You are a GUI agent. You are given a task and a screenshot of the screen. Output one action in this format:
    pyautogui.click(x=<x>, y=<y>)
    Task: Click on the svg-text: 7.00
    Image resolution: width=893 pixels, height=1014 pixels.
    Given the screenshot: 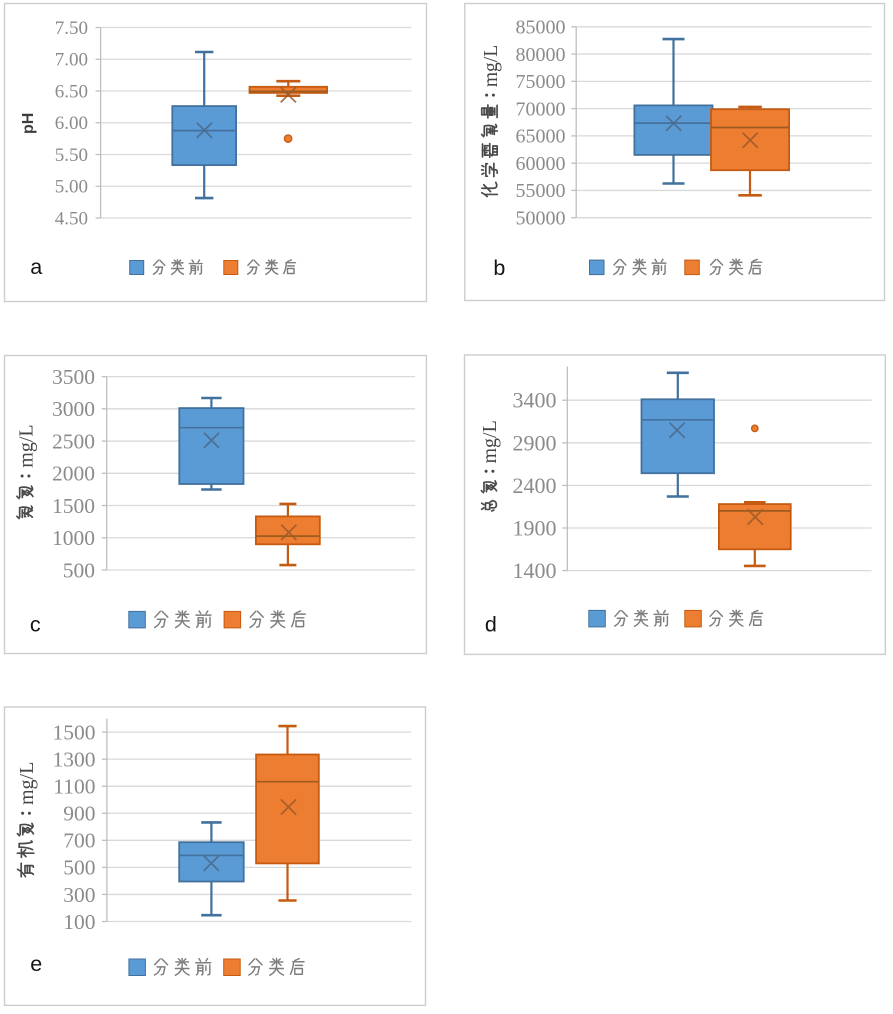 What is the action you would take?
    pyautogui.click(x=71, y=60)
    